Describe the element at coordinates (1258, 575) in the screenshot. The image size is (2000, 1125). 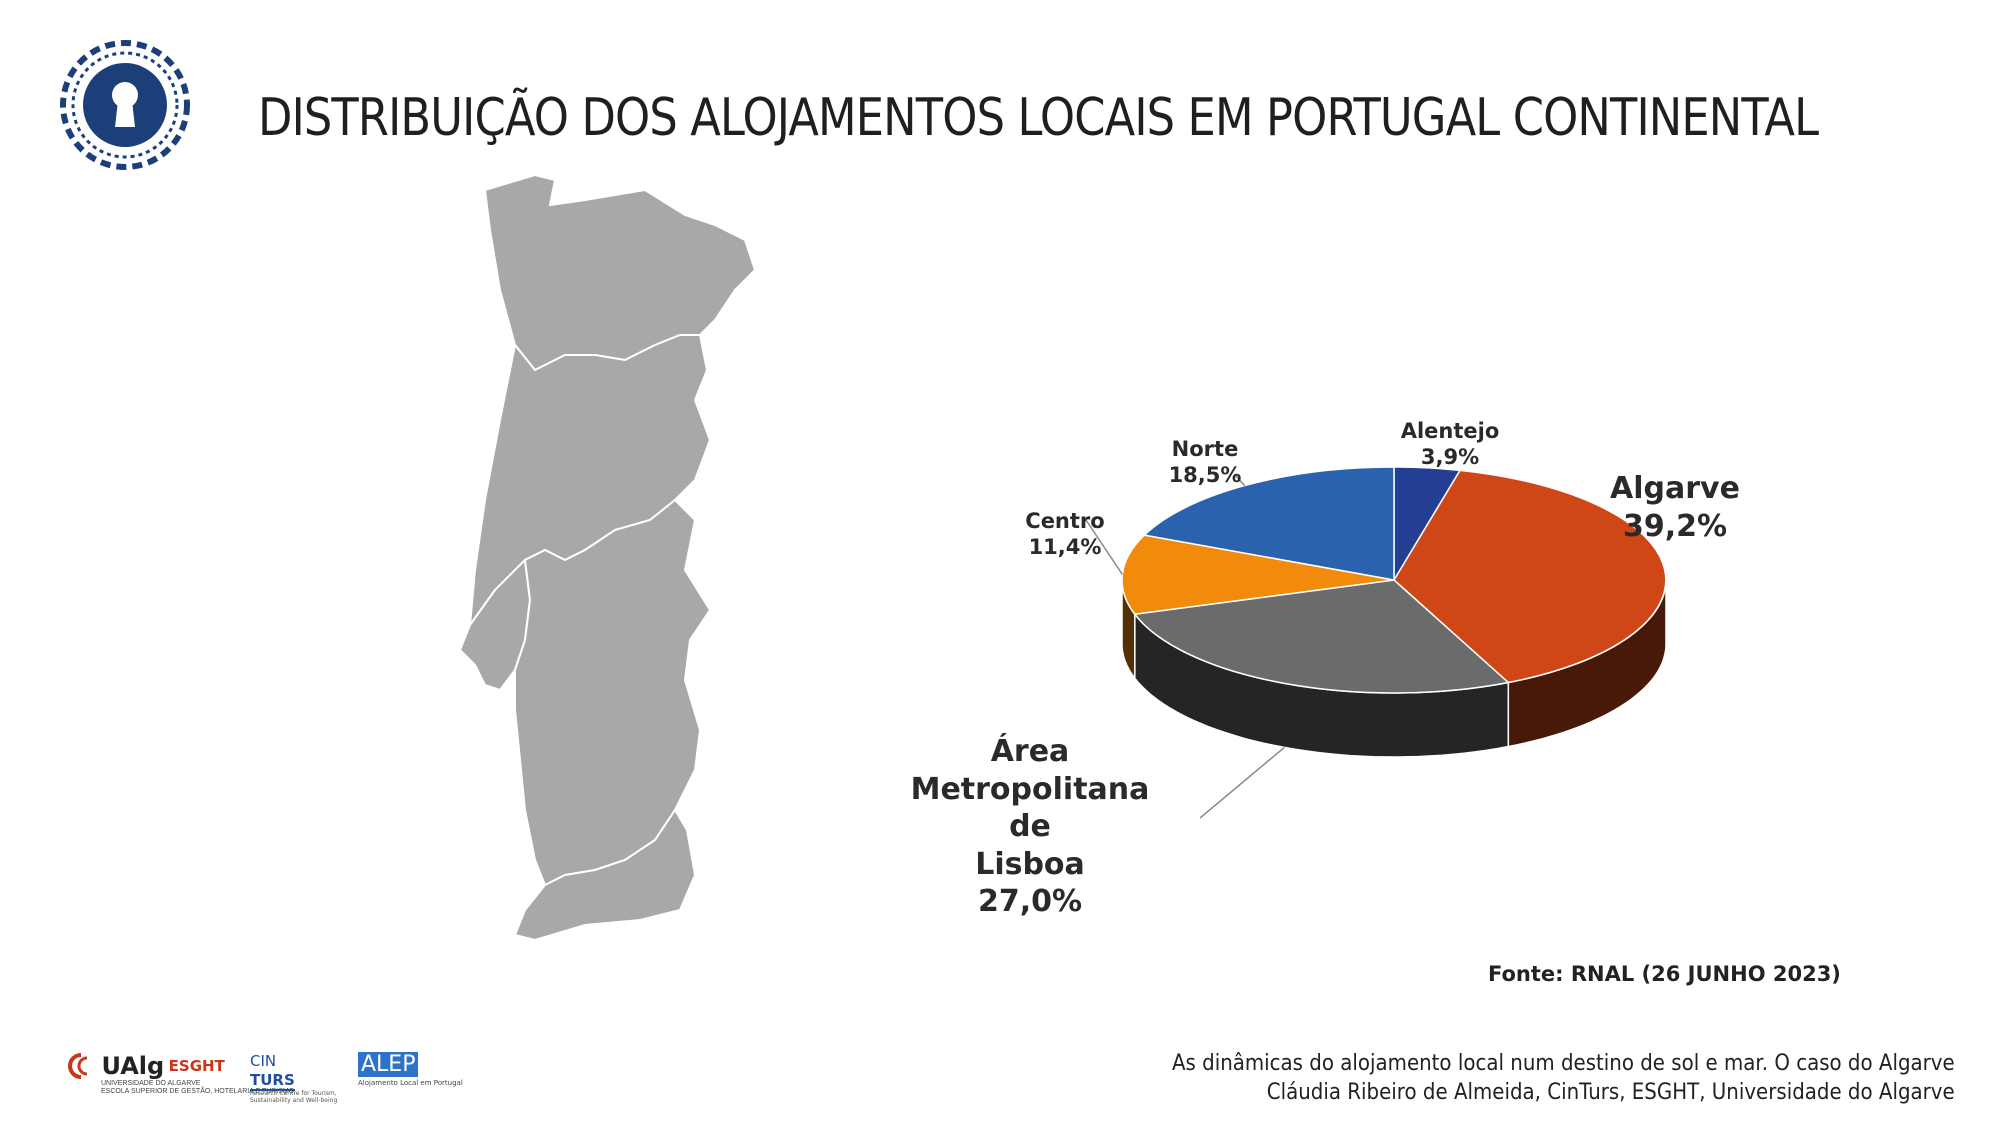
I see `pie-slice-centro` at that location.